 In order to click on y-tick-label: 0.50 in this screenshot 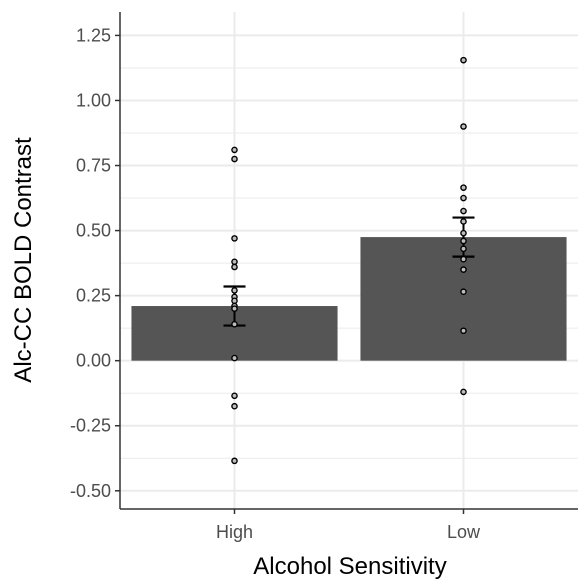, I will do `click(93, 231)`.